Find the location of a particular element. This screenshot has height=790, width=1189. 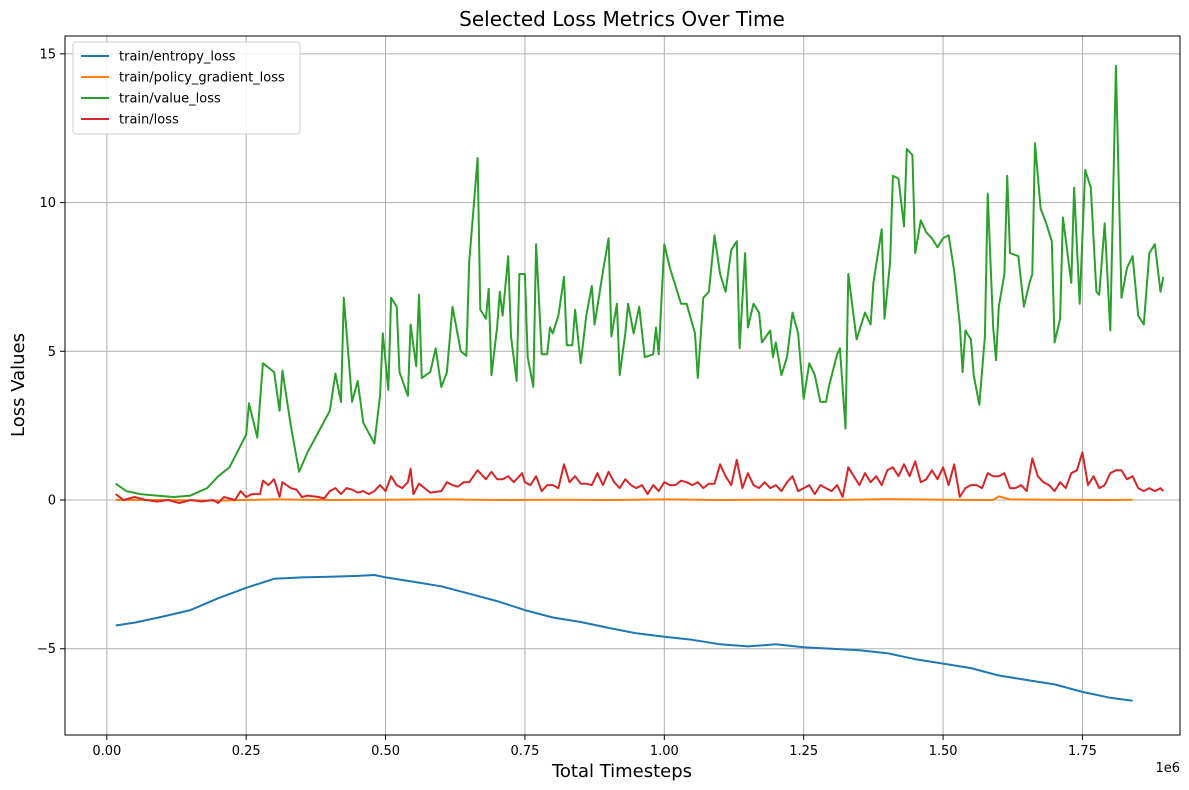

x-tick-label: 0.50 is located at coordinates (385, 751).